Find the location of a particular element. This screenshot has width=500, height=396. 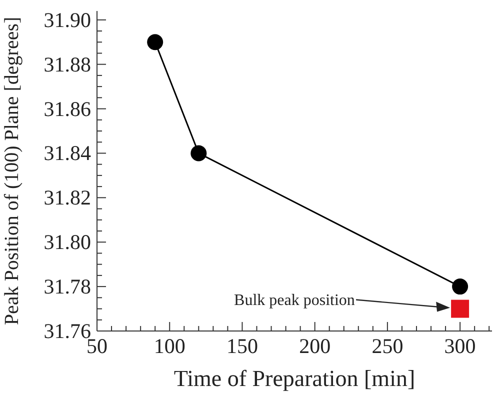

x-tick-label: 150 is located at coordinates (242, 346).